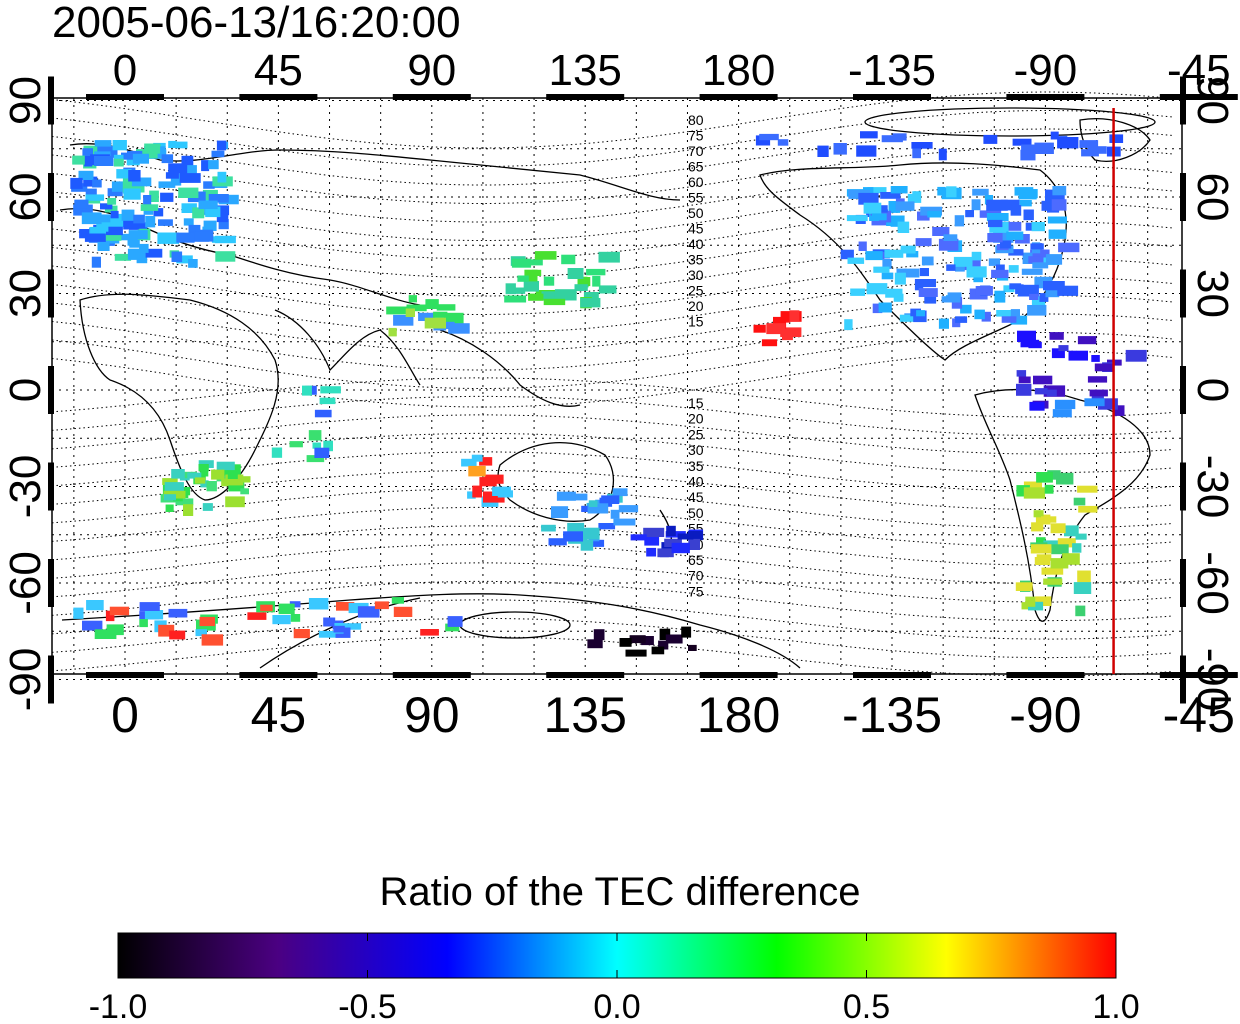 The image size is (1240, 1024). I want to click on colorbar-tick-label: 0.5, so click(866, 1006).